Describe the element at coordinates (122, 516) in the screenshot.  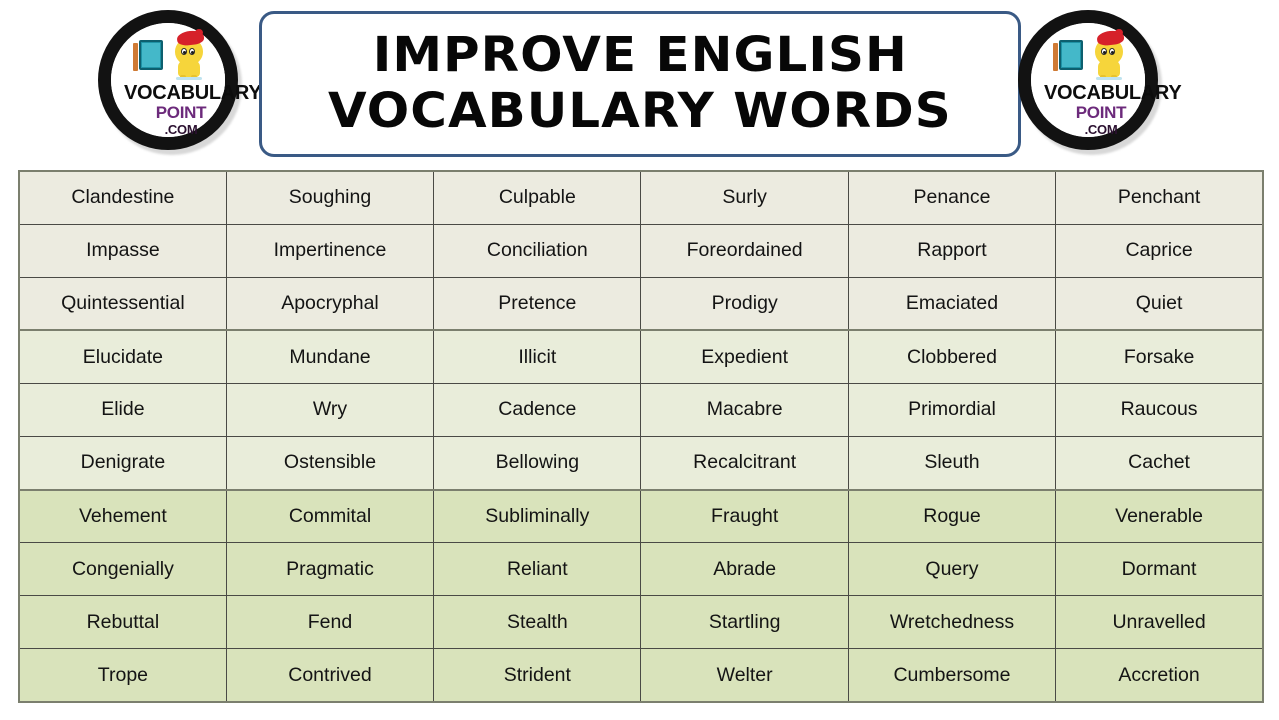
I see `vocabulary-word-cell: Vehement` at that location.